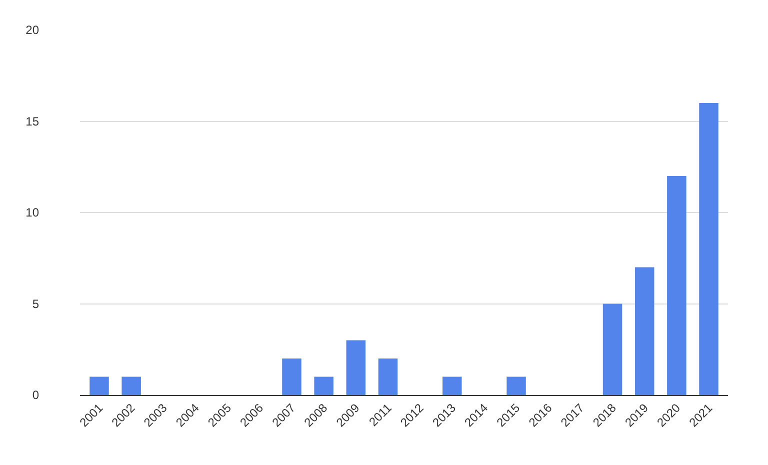 This screenshot has height=465, width=768. I want to click on y-tick-label: 15, so click(33, 121).